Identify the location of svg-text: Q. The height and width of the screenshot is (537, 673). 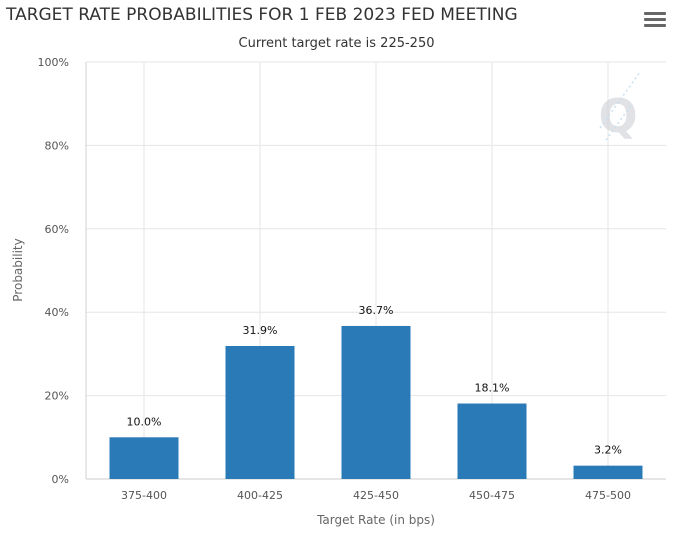
(617, 116).